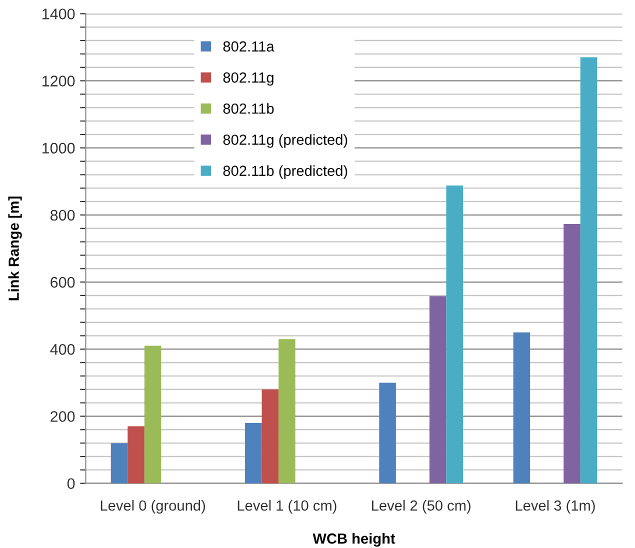 The image size is (635, 548). I want to click on y-tick-label: 1000, so click(58, 148).